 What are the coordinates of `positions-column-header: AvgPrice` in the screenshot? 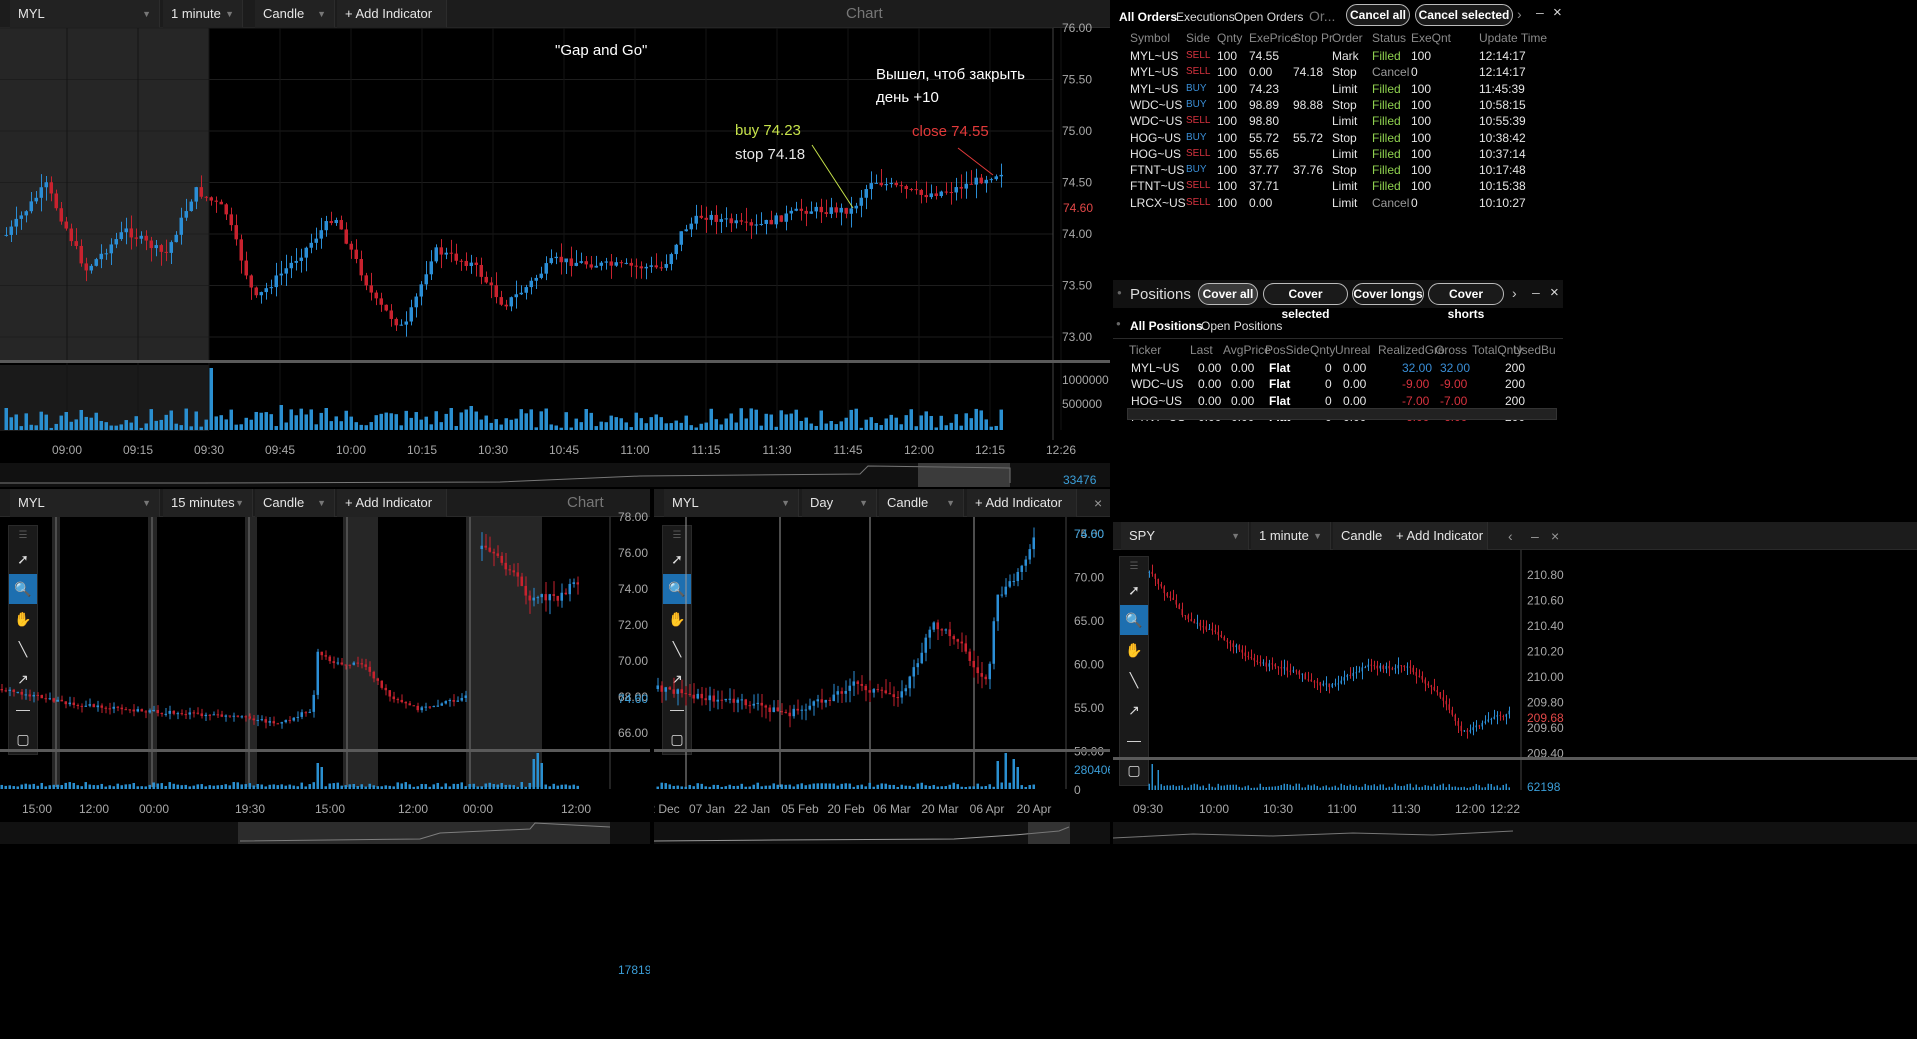 It's located at (1247, 350).